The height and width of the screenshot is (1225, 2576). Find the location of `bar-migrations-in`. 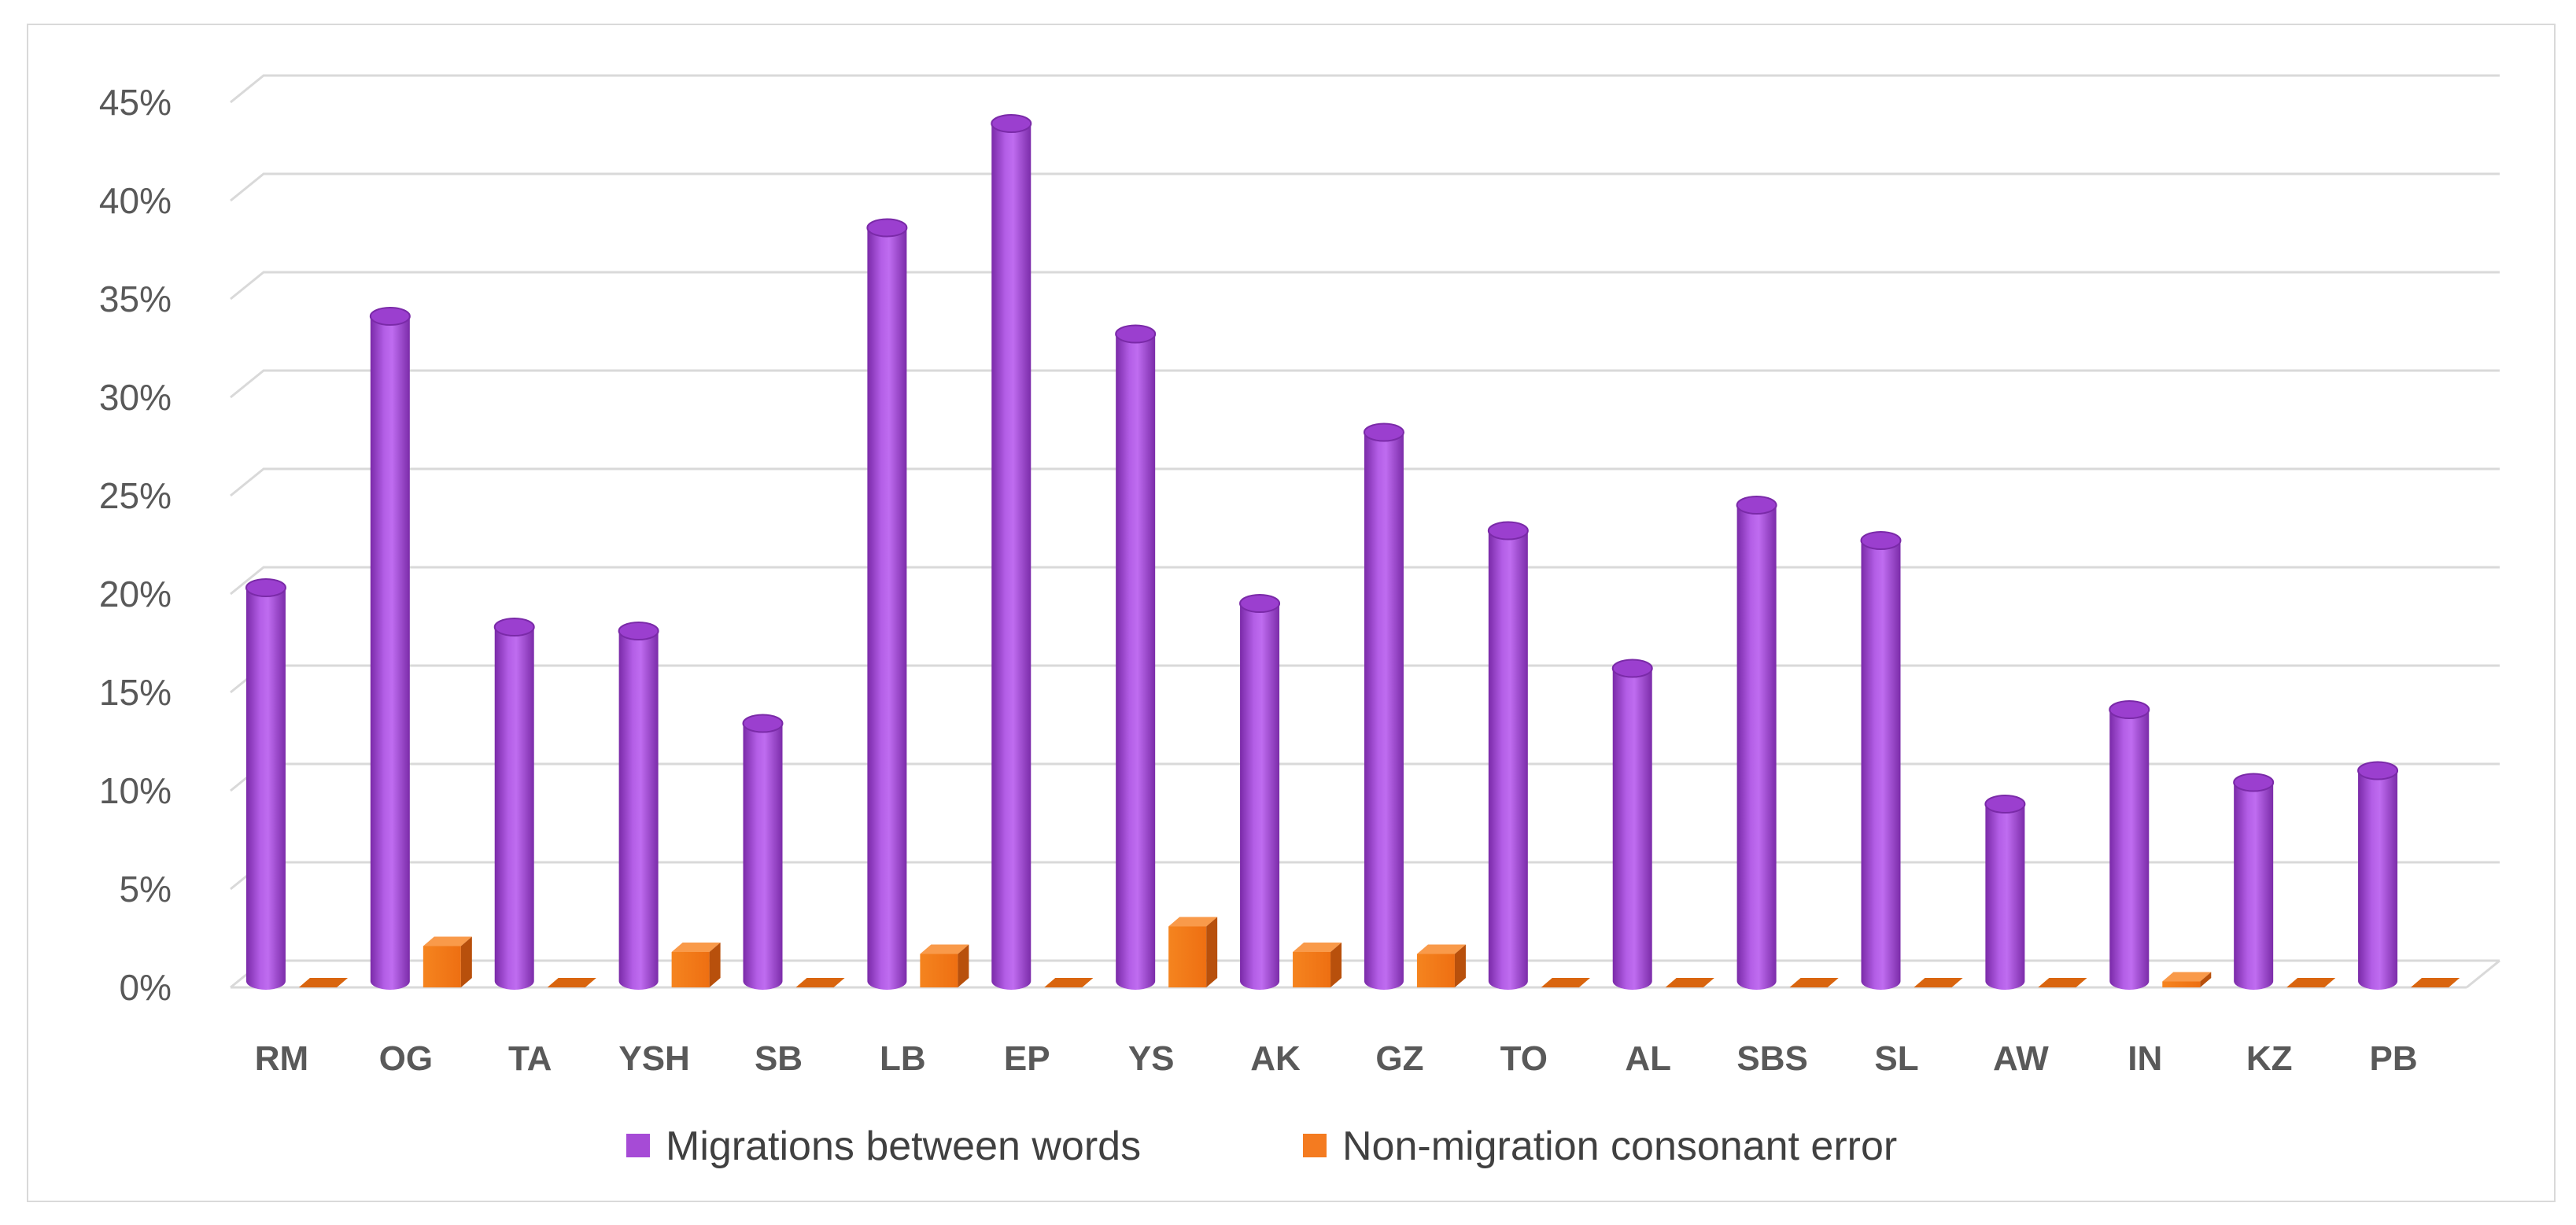

bar-migrations-in is located at coordinates (2129, 845).